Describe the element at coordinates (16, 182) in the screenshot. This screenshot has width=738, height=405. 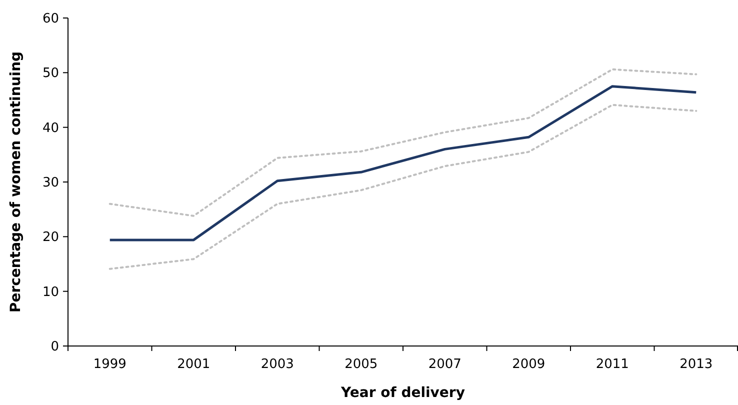
I see `y-axis-title: Percentage of women continuing` at that location.